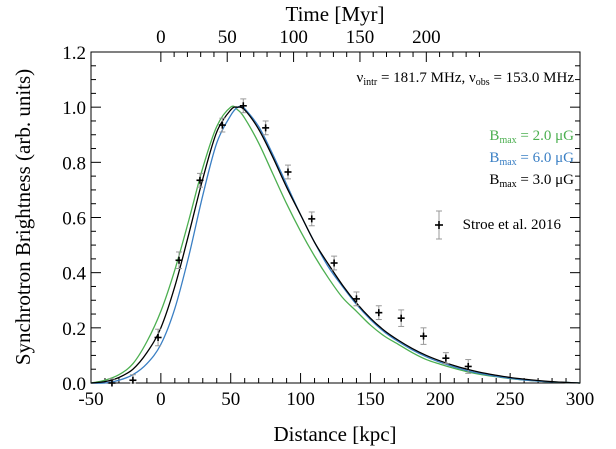  I want to click on x-tick-label: 200, so click(440, 399).